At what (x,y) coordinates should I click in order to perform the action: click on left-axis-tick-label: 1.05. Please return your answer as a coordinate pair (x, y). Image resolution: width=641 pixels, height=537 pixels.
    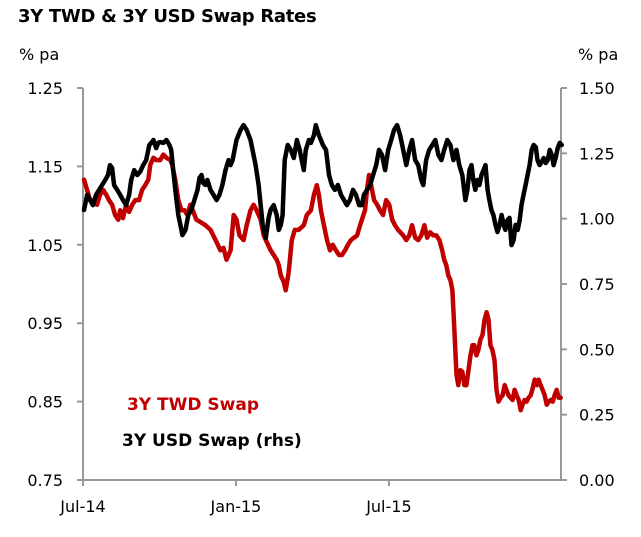
    Looking at the image, I should click on (45, 245).